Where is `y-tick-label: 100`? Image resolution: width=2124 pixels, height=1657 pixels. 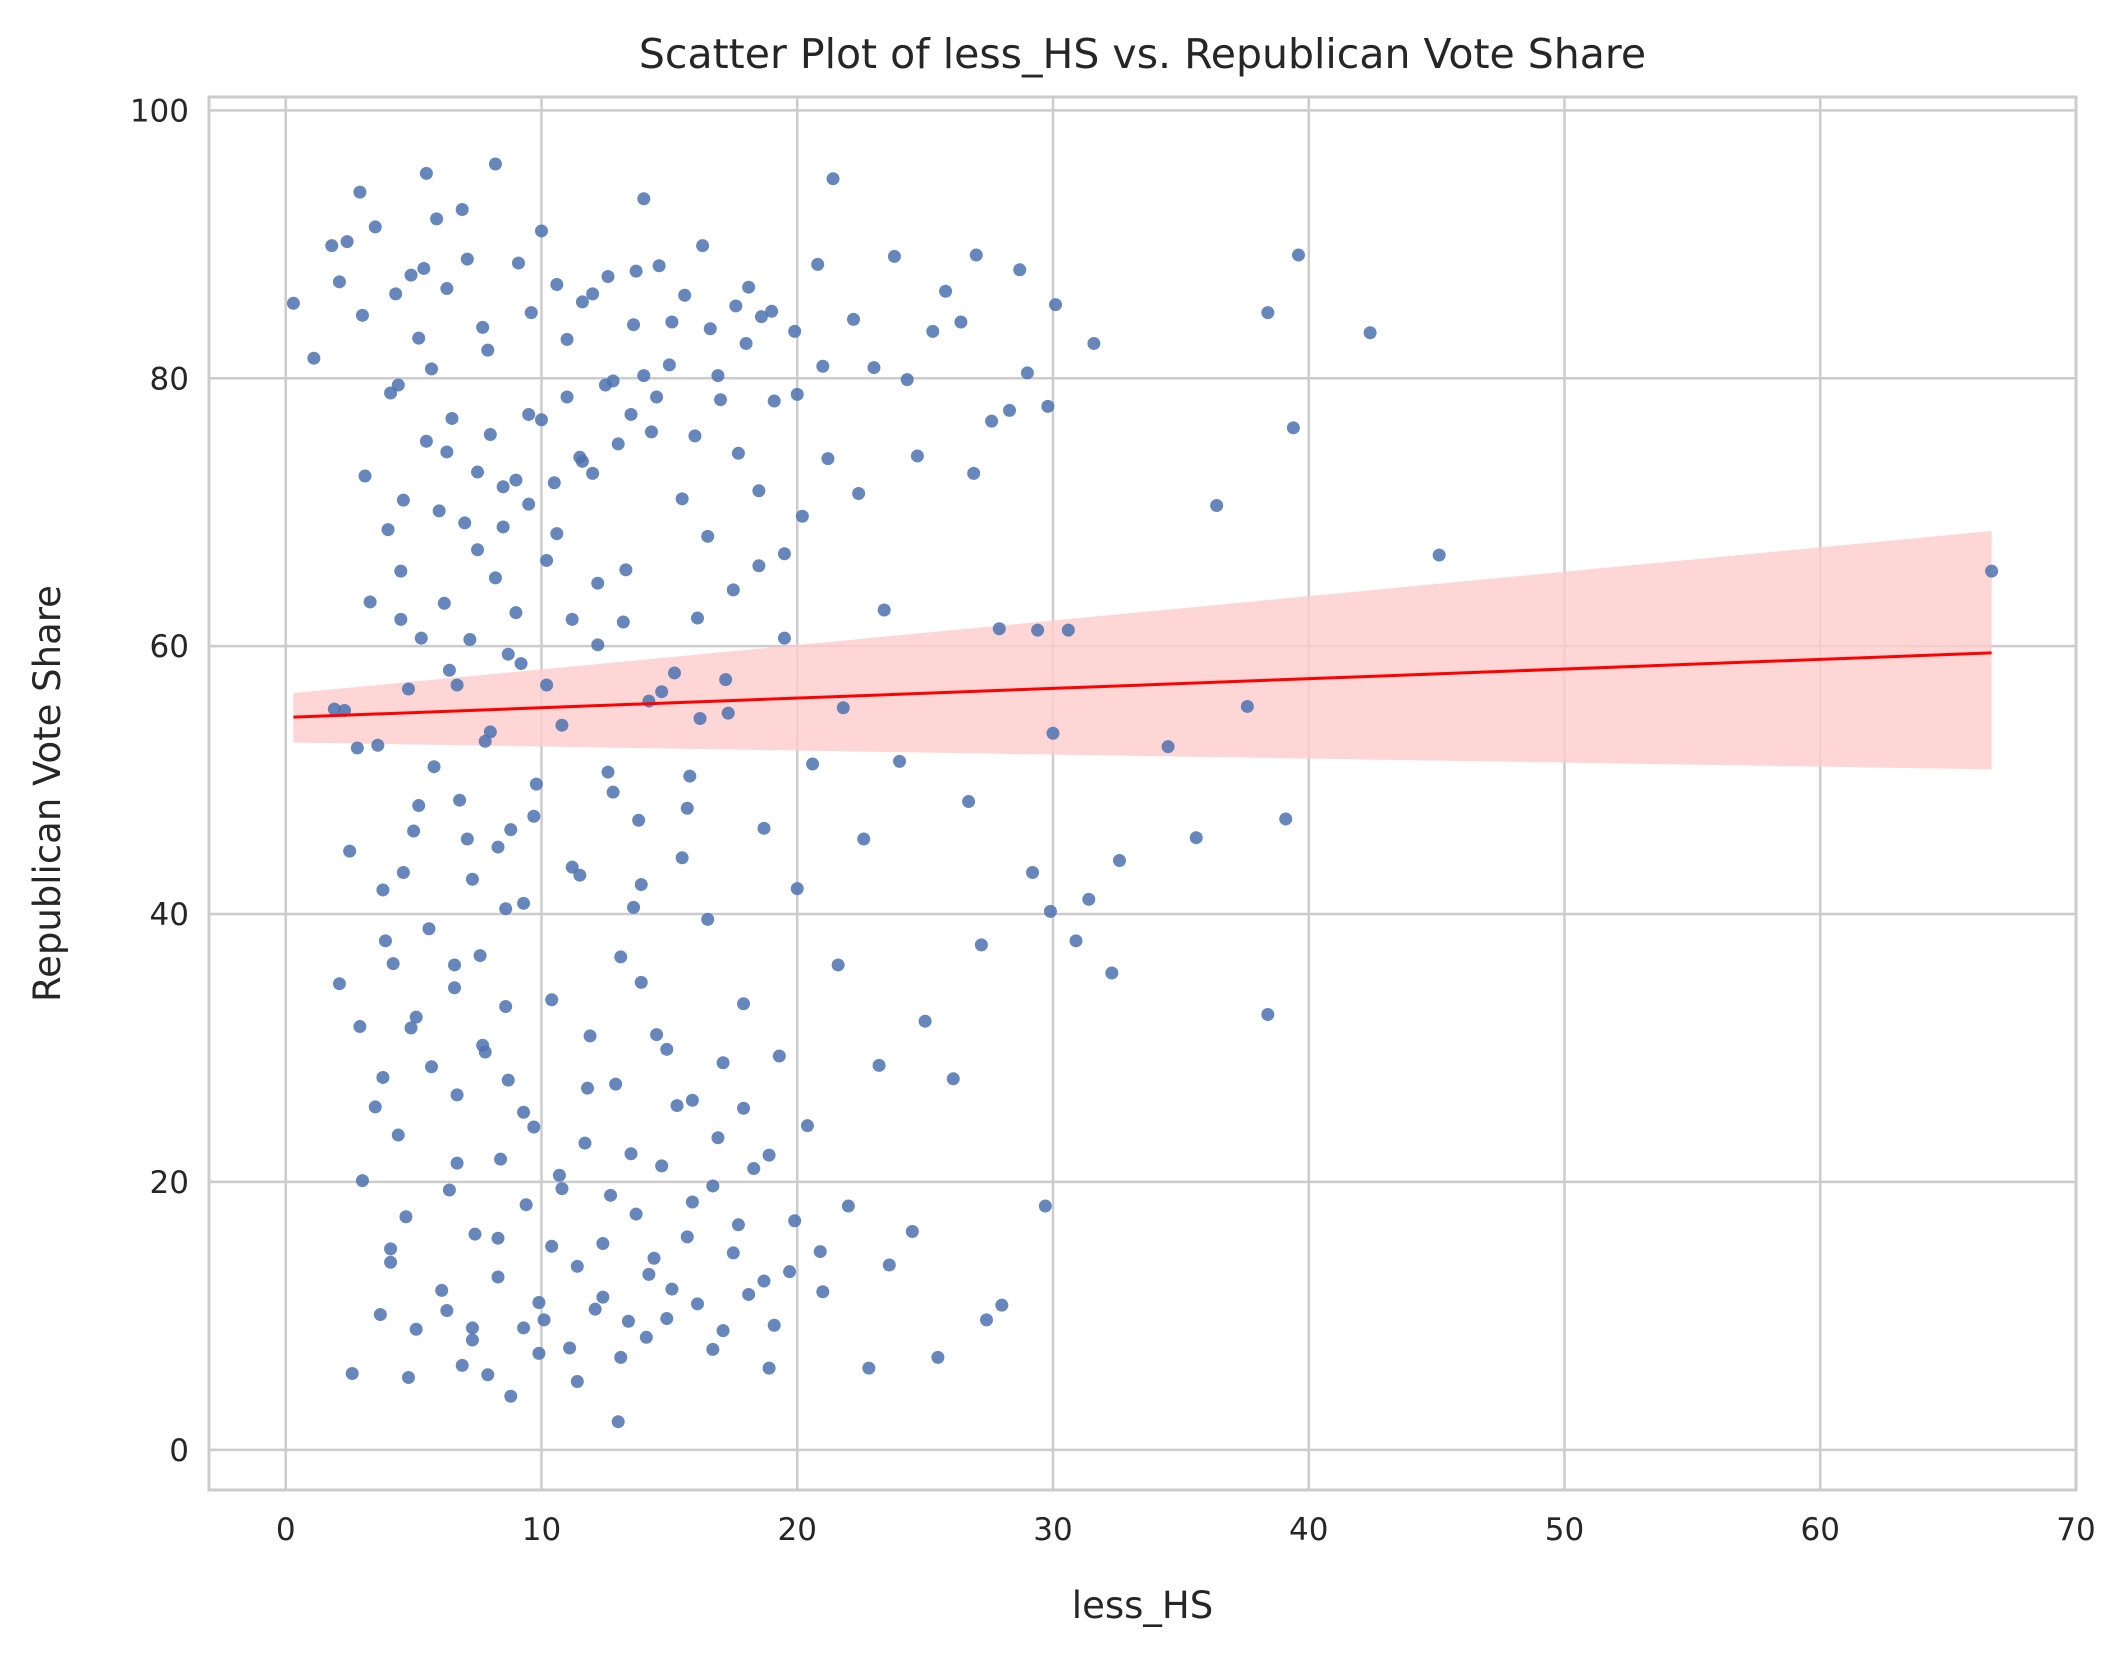
y-tick-label: 100 is located at coordinates (159, 111).